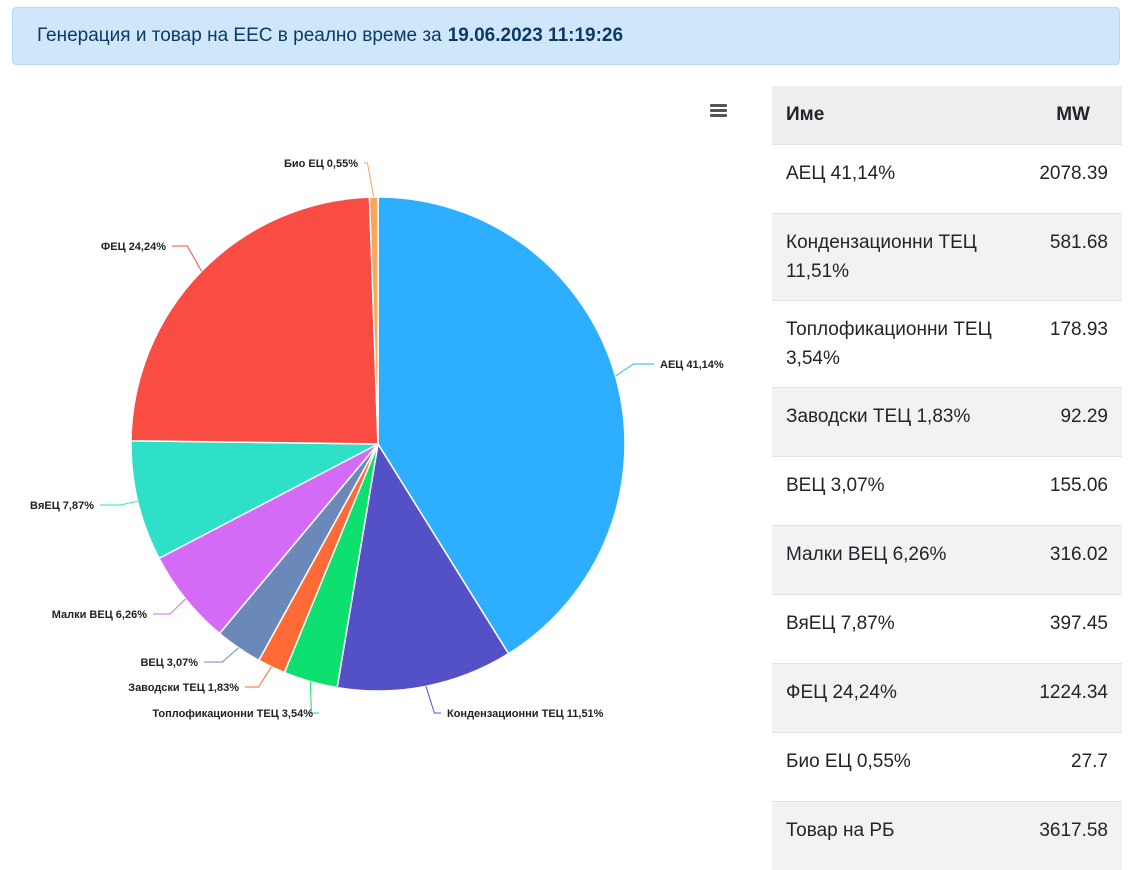  What do you see at coordinates (100, 615) in the screenshot?
I see `pie-data-label: Малки ВЕЦ 6,26%` at bounding box center [100, 615].